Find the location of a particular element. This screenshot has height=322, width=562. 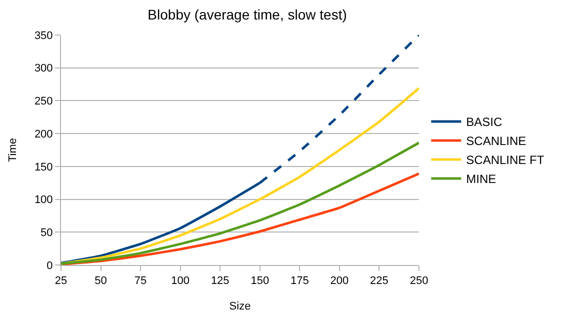

x-tick-label: 225 is located at coordinates (379, 281).